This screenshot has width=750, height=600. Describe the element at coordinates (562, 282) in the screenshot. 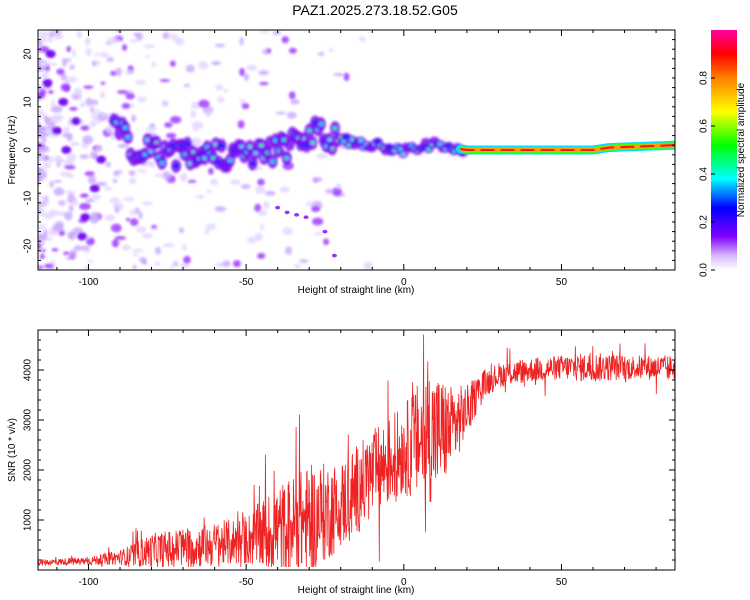

I see `x-tick-label-top: 50` at that location.